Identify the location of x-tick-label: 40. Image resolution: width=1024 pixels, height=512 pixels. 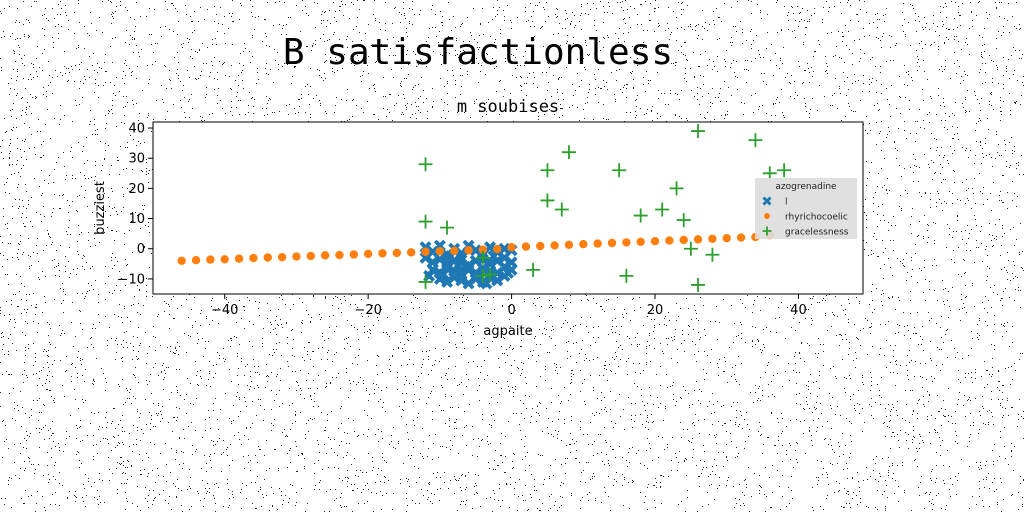
(798, 310).